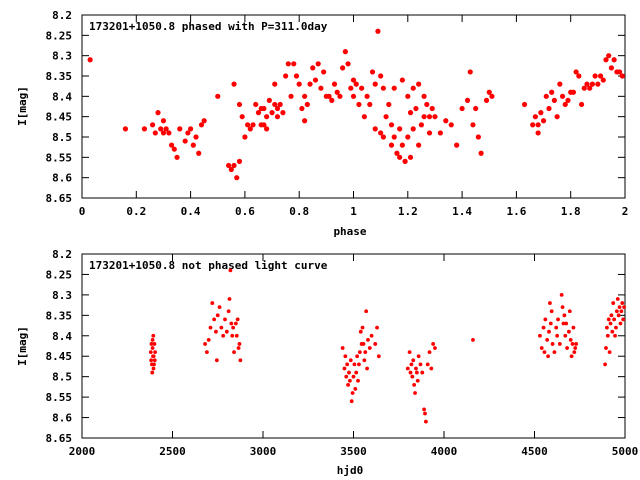 The image size is (640, 480). I want to click on x-tick-label: 2000, so click(82, 451).